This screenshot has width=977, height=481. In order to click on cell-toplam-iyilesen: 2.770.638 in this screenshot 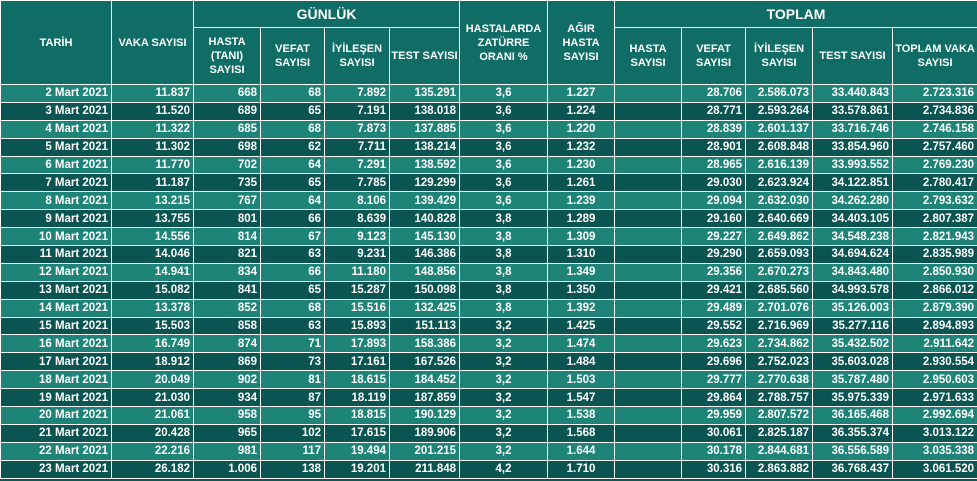, I will do `click(779, 380)`.